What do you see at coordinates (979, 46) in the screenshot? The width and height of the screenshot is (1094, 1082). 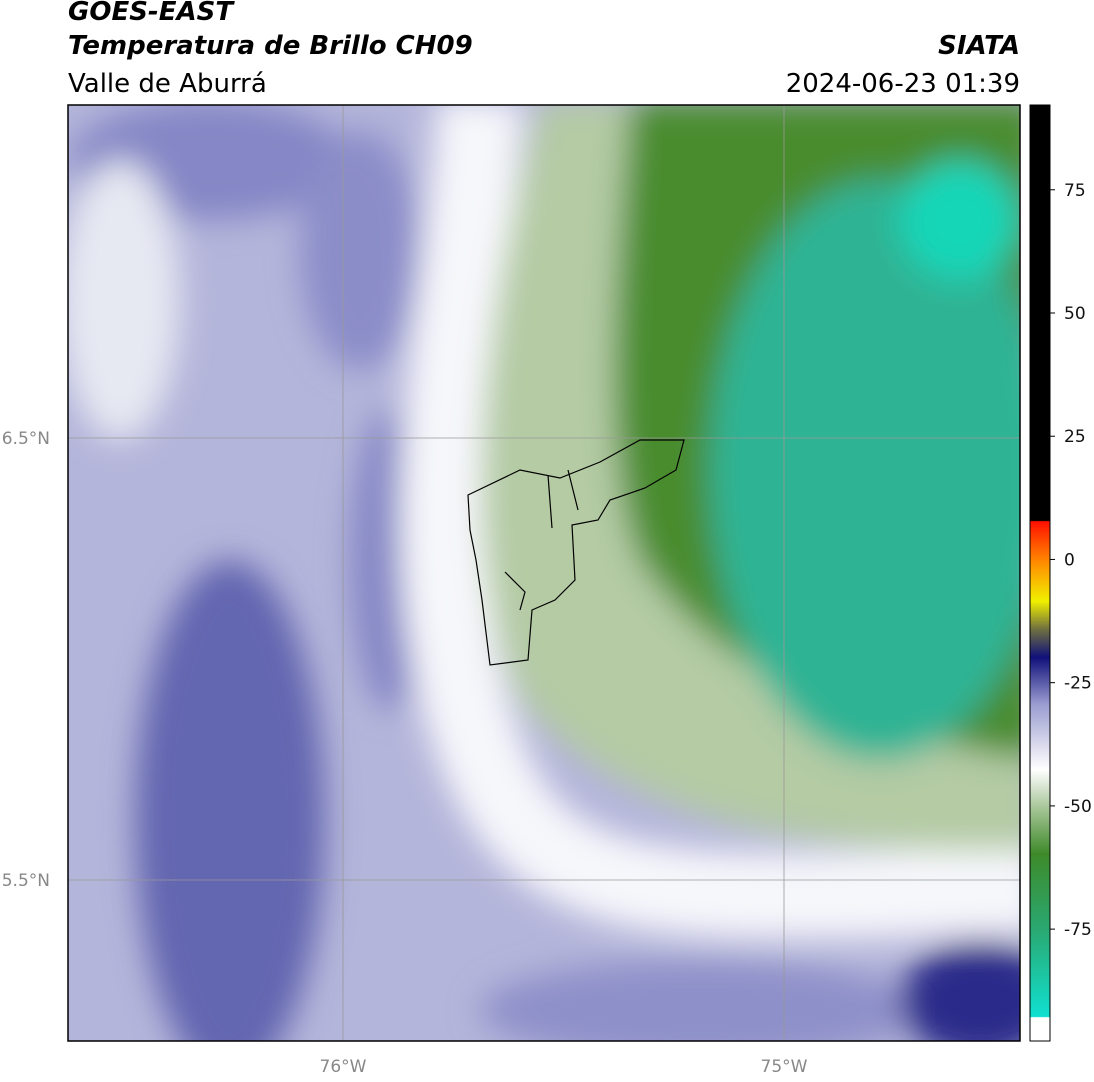 I see `source: SIATA` at bounding box center [979, 46].